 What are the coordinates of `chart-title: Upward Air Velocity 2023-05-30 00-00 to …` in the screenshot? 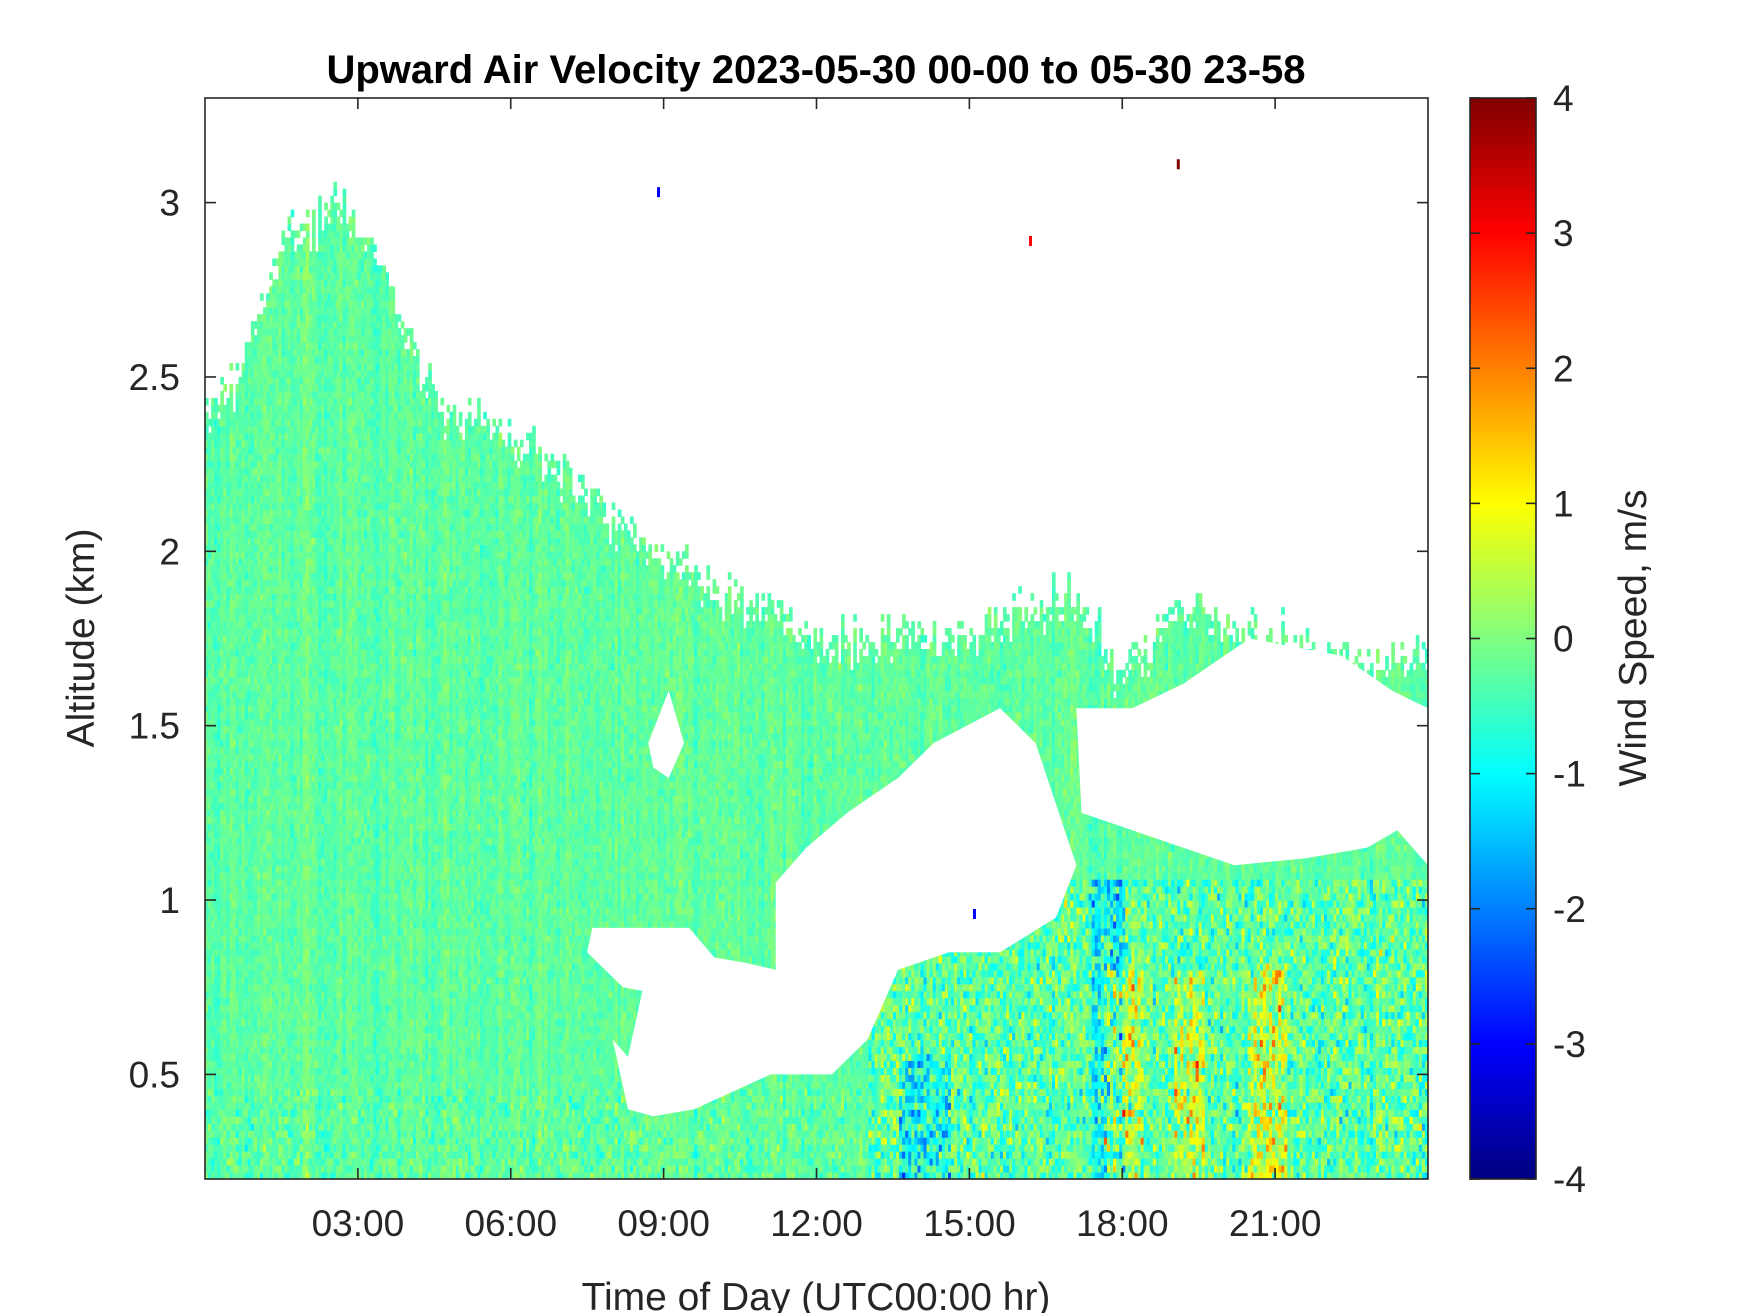 It's located at (815, 70).